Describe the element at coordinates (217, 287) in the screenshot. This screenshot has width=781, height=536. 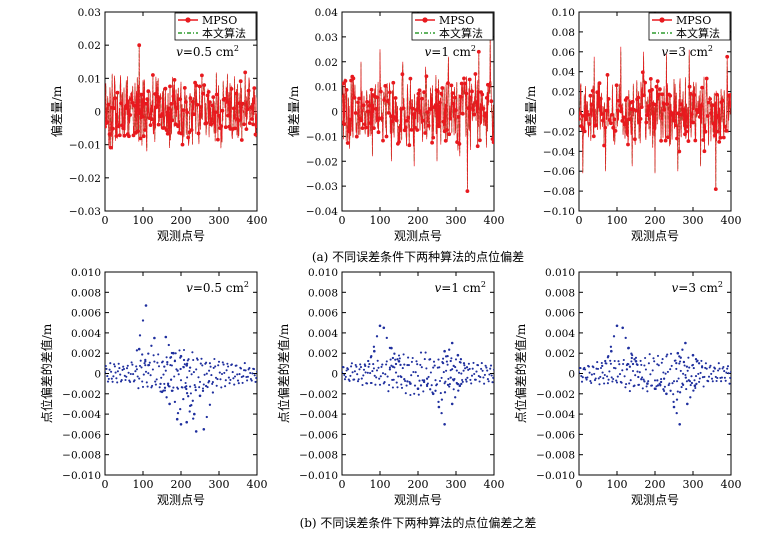
I see `v-annotation: v=0.5 cm2` at that location.